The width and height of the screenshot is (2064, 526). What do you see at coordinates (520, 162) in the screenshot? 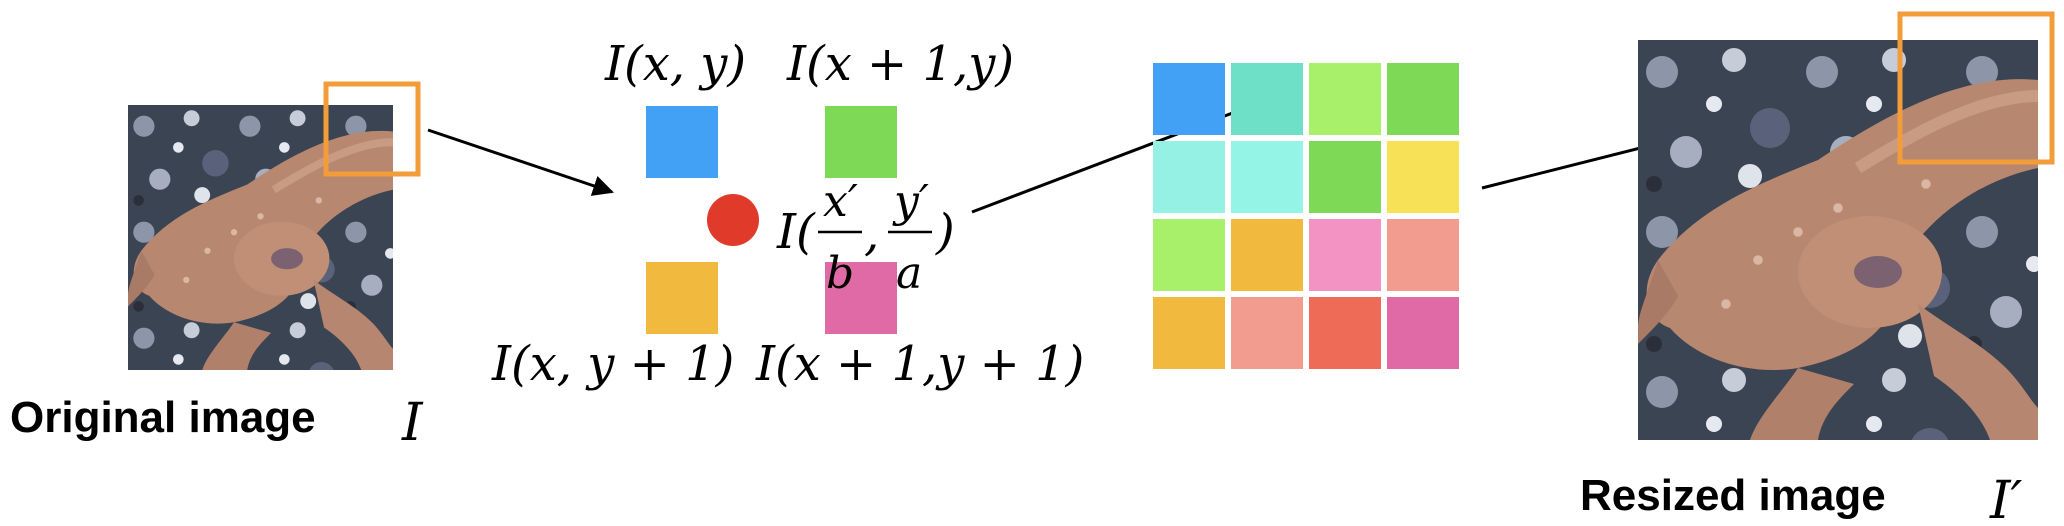
I see `arrow-original-to-neighbors` at bounding box center [520, 162].